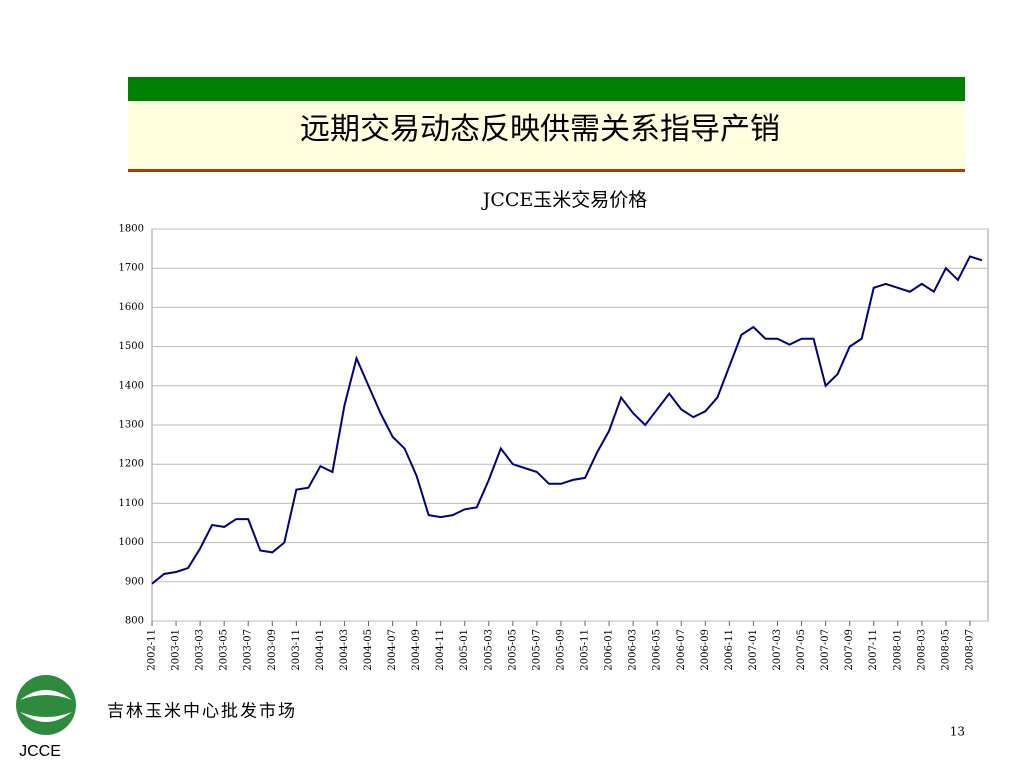 The image size is (1024, 768). I want to click on y-tick-label: 1000, so click(131, 542).